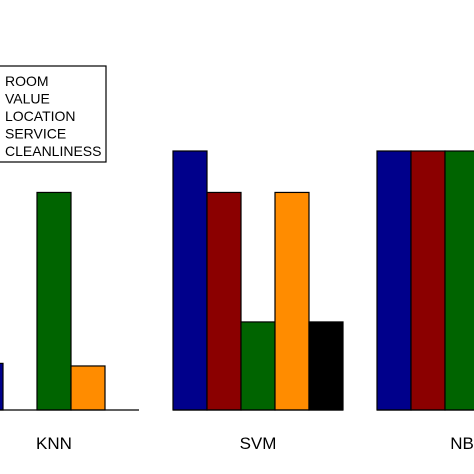  Describe the element at coordinates (462, 443) in the screenshot. I see `tick-label-nb: NB` at that location.